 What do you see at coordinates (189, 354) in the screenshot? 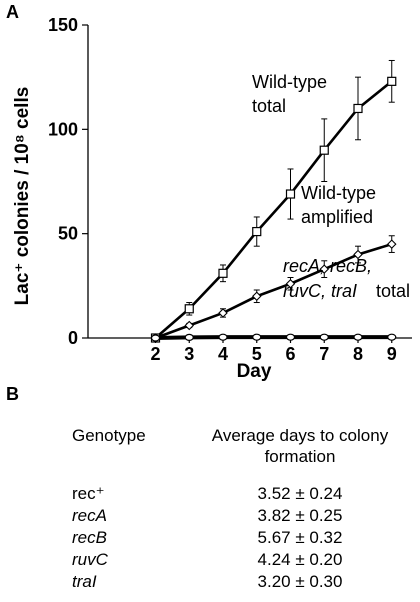
I see `x-tick-label: 3` at bounding box center [189, 354].